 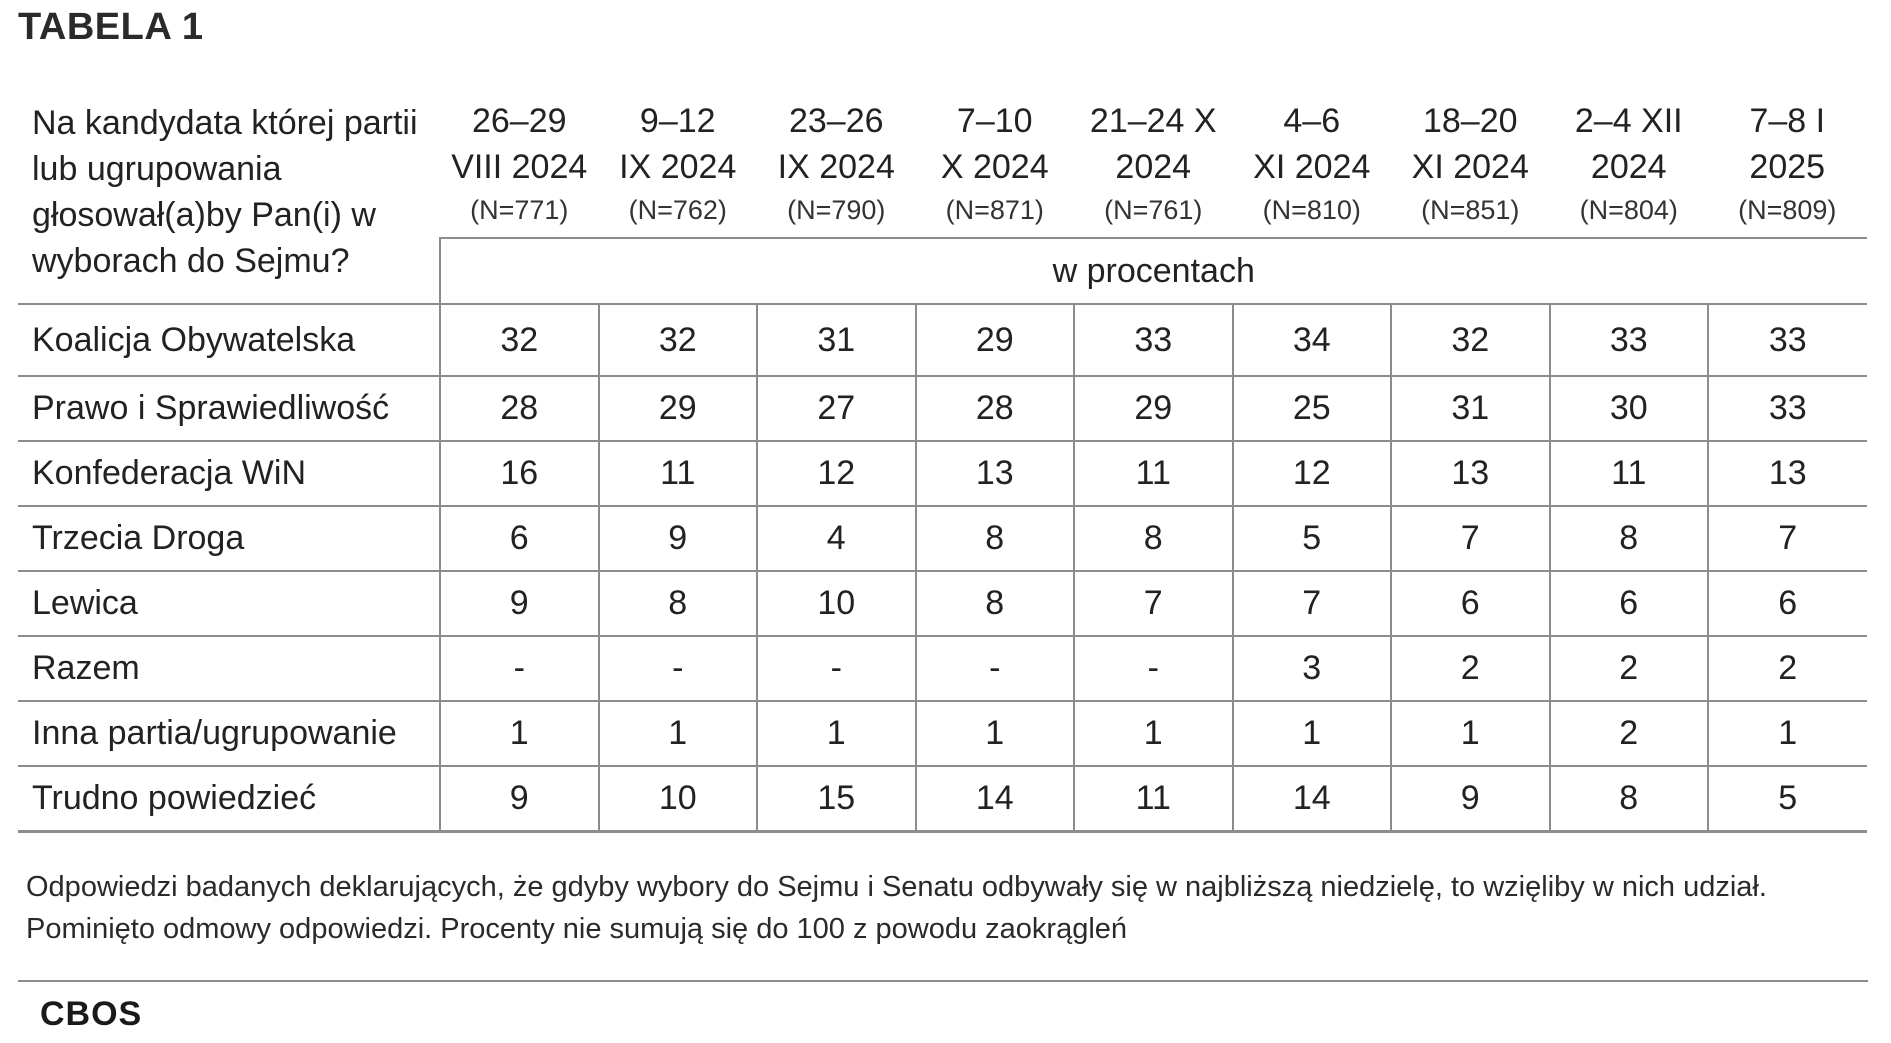 I want to click on table-cell: 3, so click(x=1311, y=668).